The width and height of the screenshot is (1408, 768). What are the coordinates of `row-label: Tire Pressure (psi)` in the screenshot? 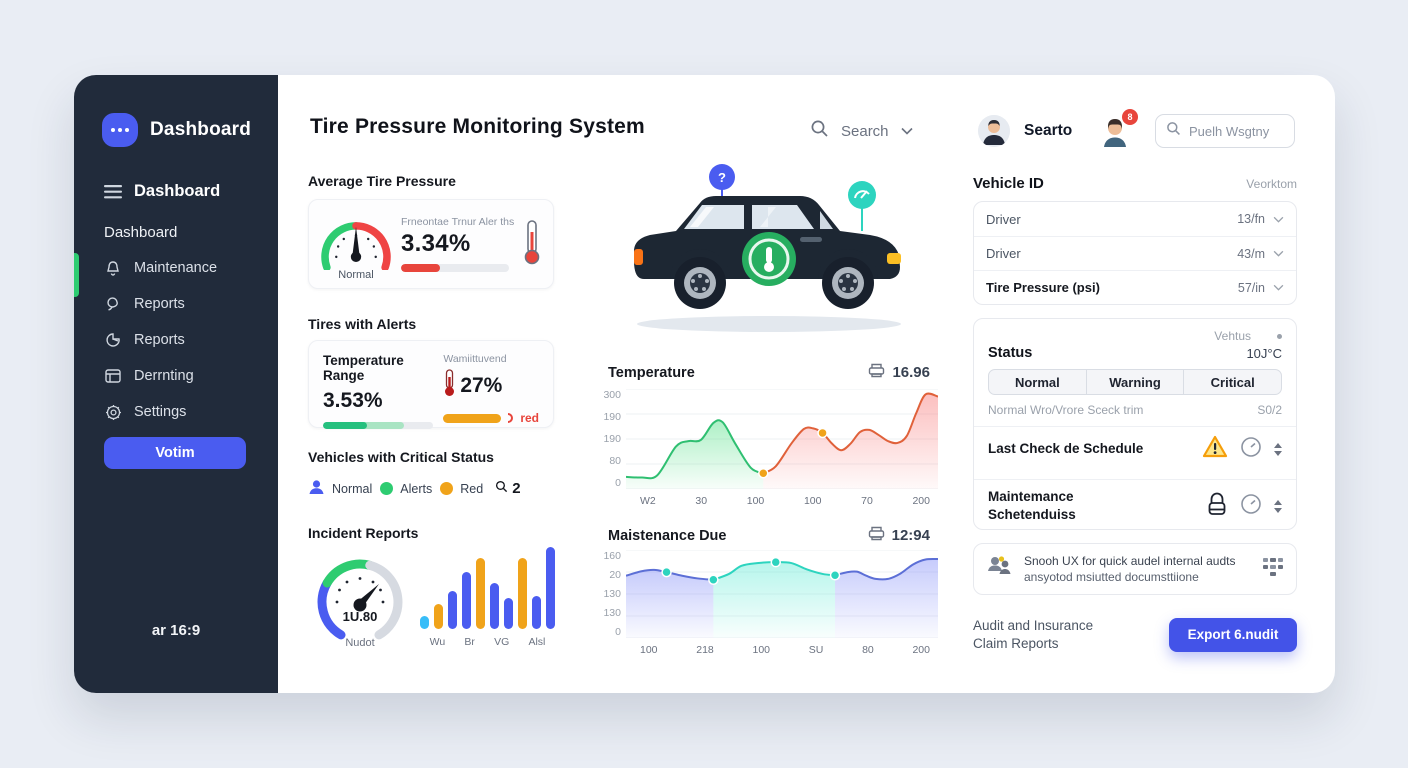 It's located at (1043, 287).